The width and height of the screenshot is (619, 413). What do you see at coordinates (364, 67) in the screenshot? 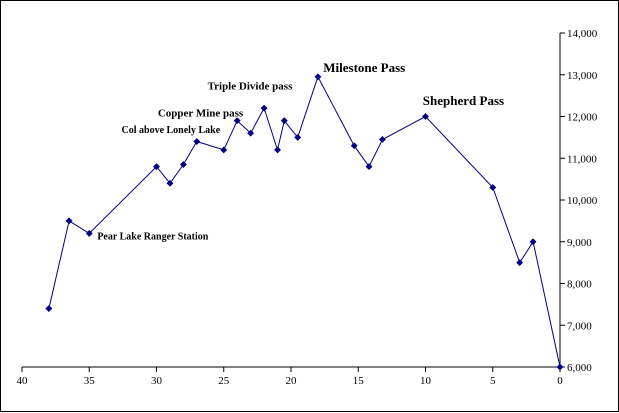
I see `annotation-label: Milestone Pass` at bounding box center [364, 67].